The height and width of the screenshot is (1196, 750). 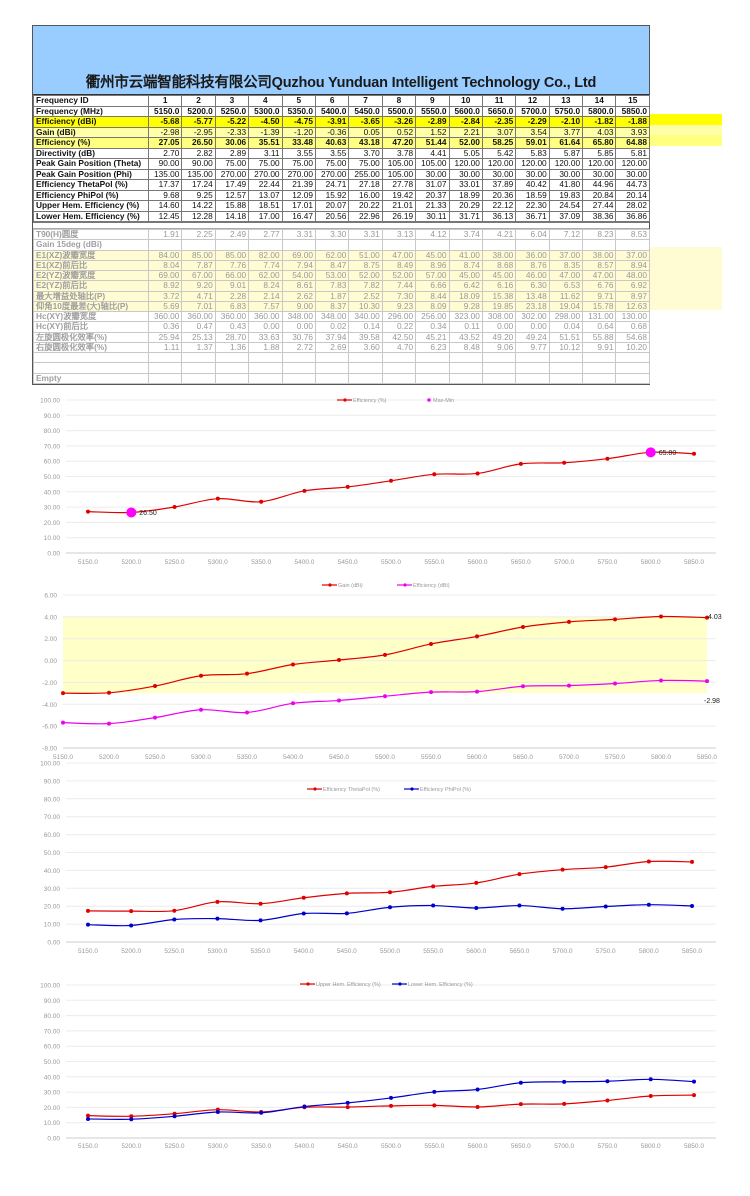 I want to click on table-cell: 0.52, so click(x=399, y=132).